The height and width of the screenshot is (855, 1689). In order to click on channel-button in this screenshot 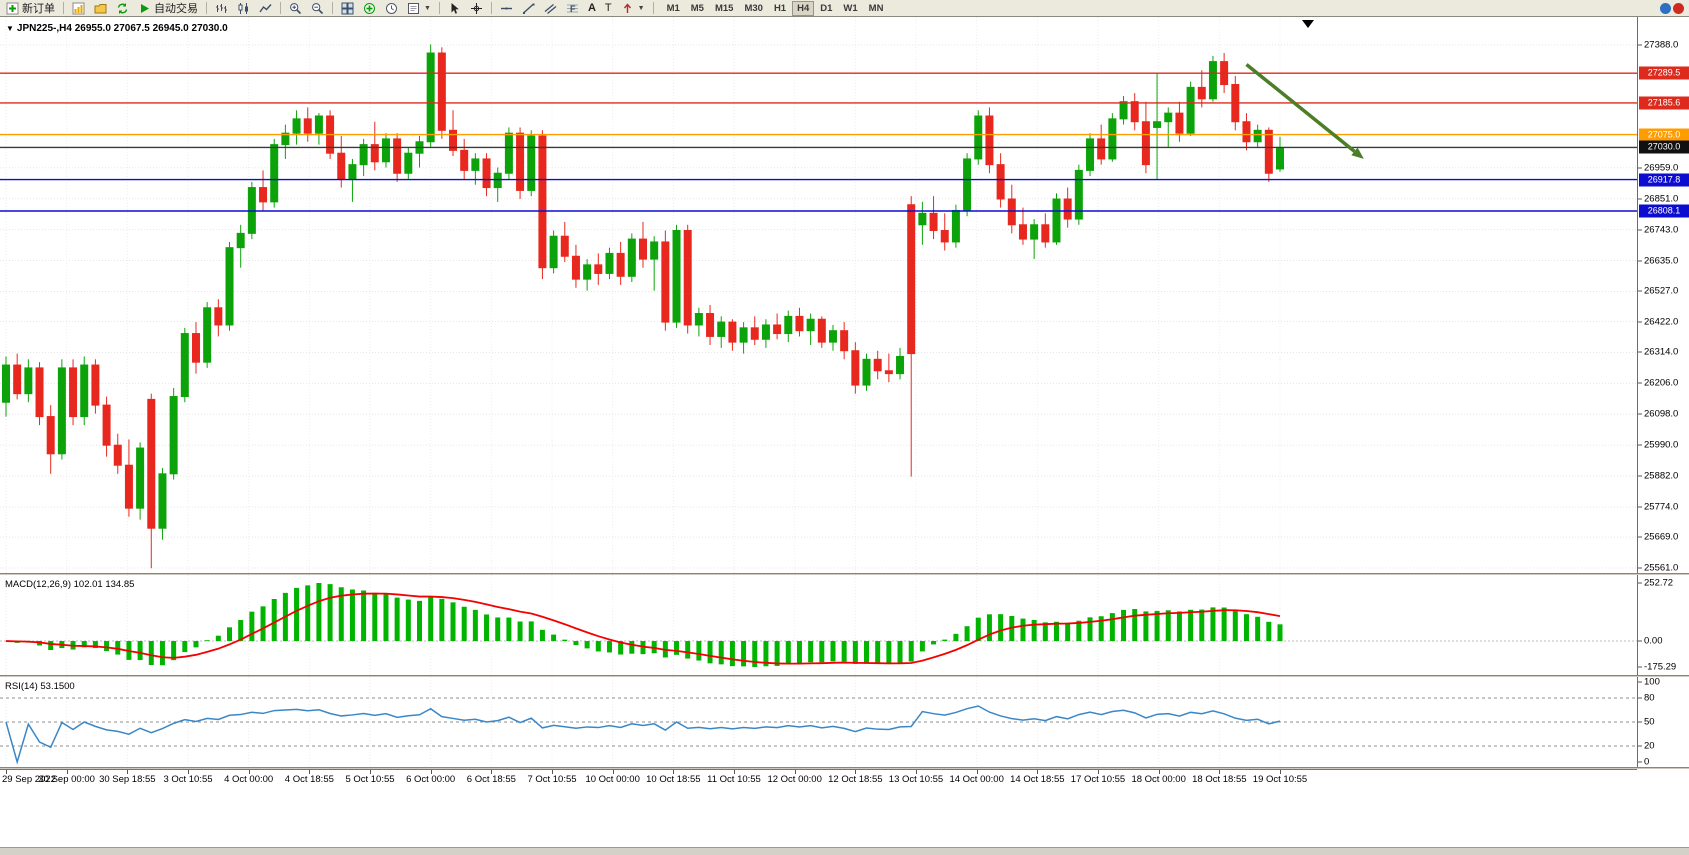, I will do `click(550, 8)`.